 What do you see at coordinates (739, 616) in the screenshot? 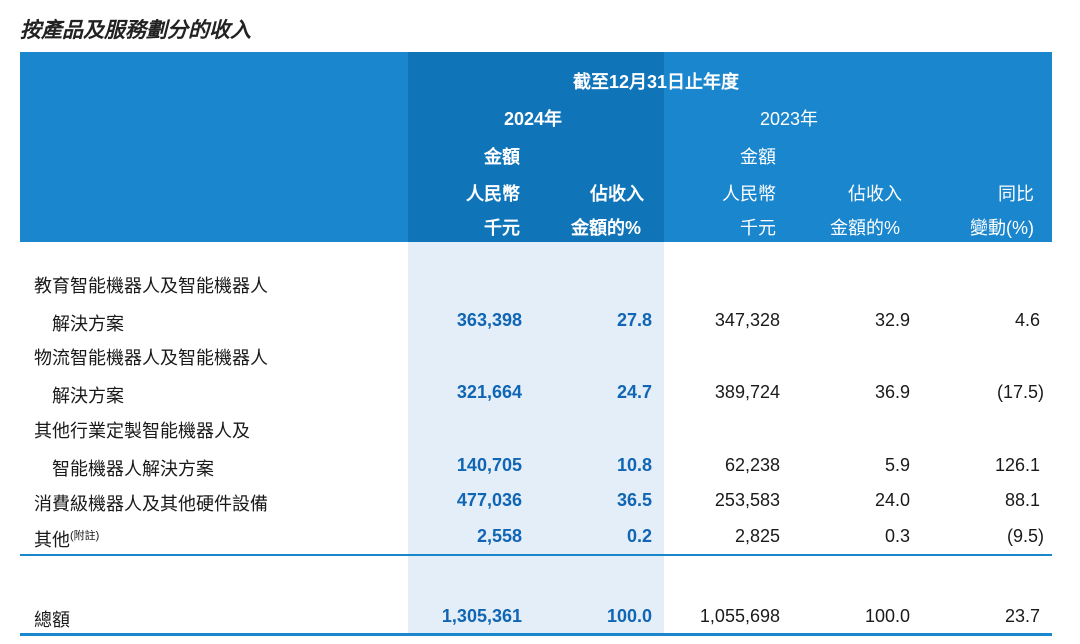
I see `total-amount-2023: 1,055,698` at bounding box center [739, 616].